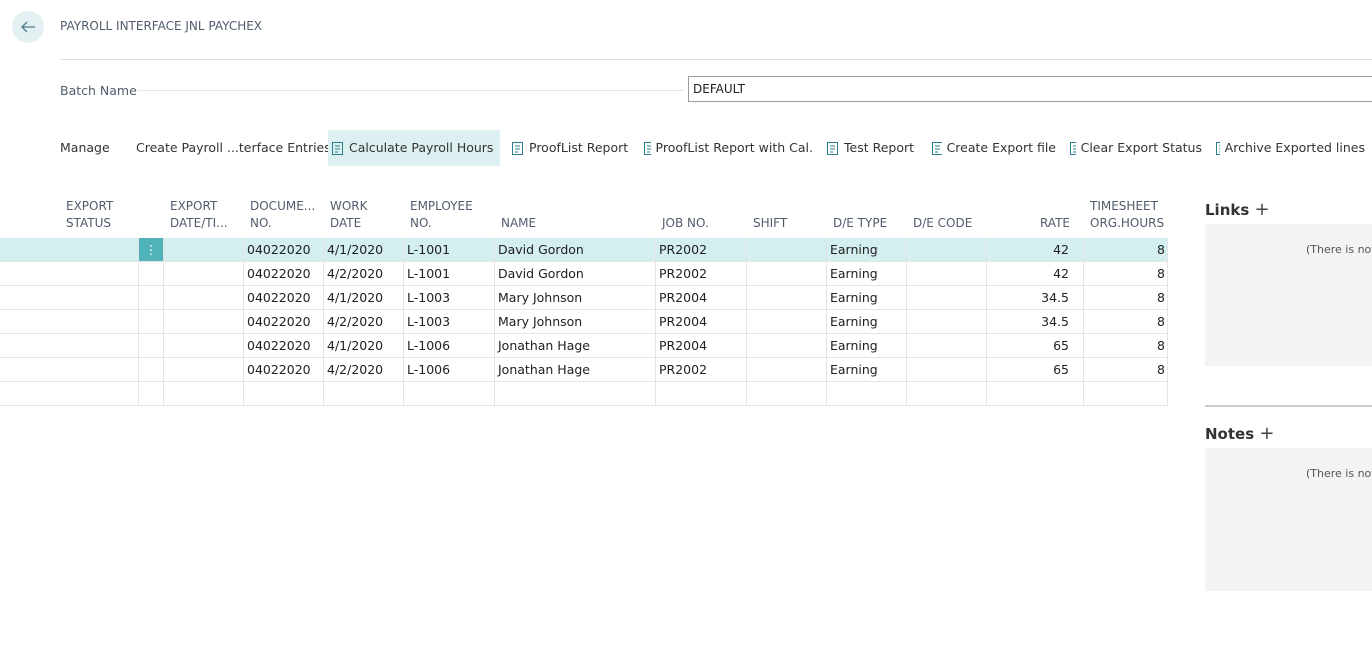 This screenshot has width=1372, height=661. Describe the element at coordinates (1127, 223) in the screenshot. I see `column-header: ORG.HOURS` at that location.